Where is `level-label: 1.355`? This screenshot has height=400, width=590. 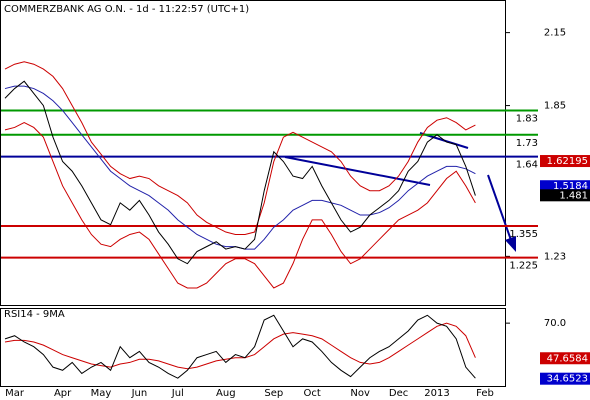 level-label: 1.355 is located at coordinates (523, 234).